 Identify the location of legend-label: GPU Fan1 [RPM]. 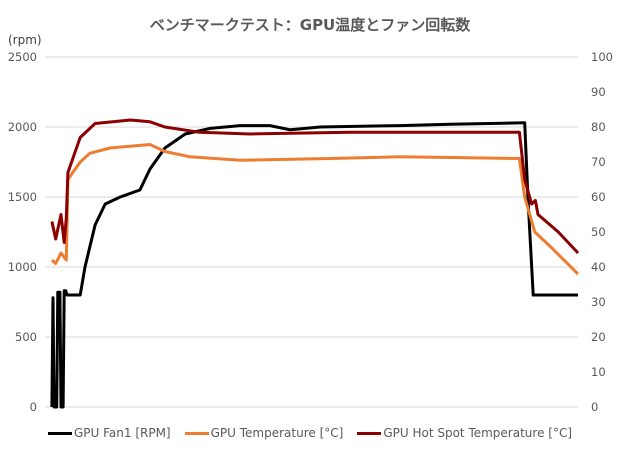
(122, 433).